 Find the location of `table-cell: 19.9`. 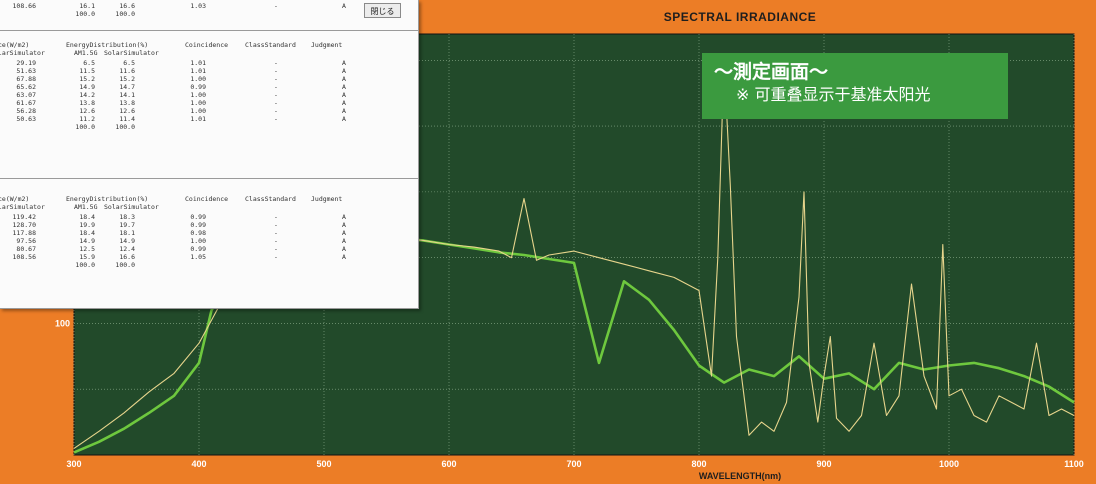

table-cell: 19.9 is located at coordinates (87, 225).